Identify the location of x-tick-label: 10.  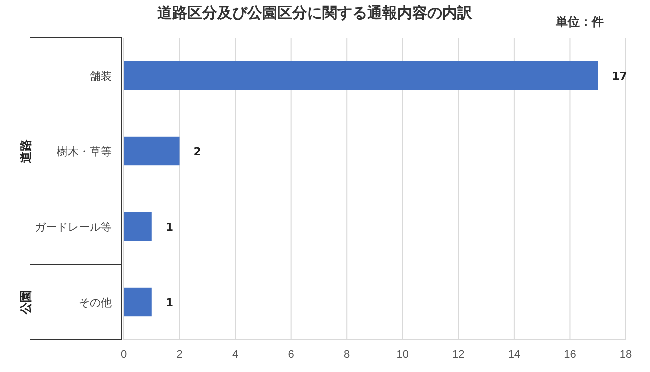
(403, 354).